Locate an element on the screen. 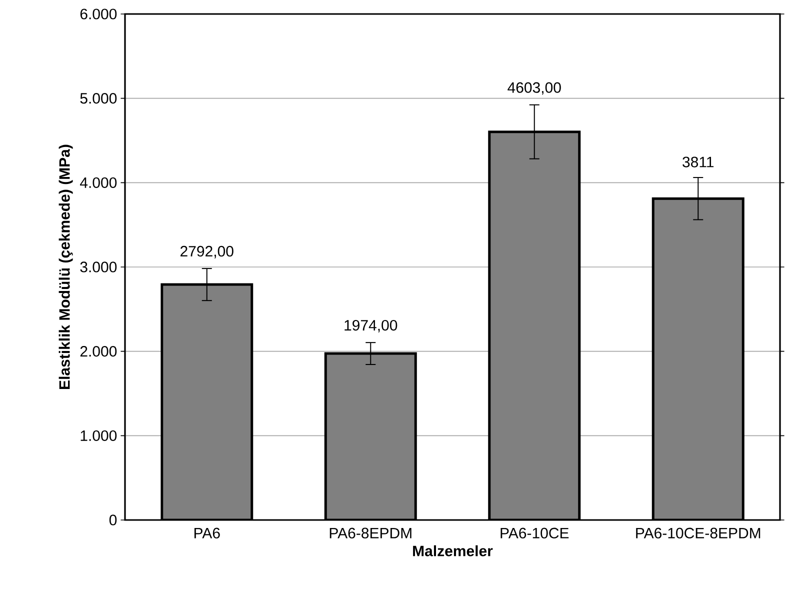 The height and width of the screenshot is (605, 803). data-label: 1974,00 is located at coordinates (371, 326).